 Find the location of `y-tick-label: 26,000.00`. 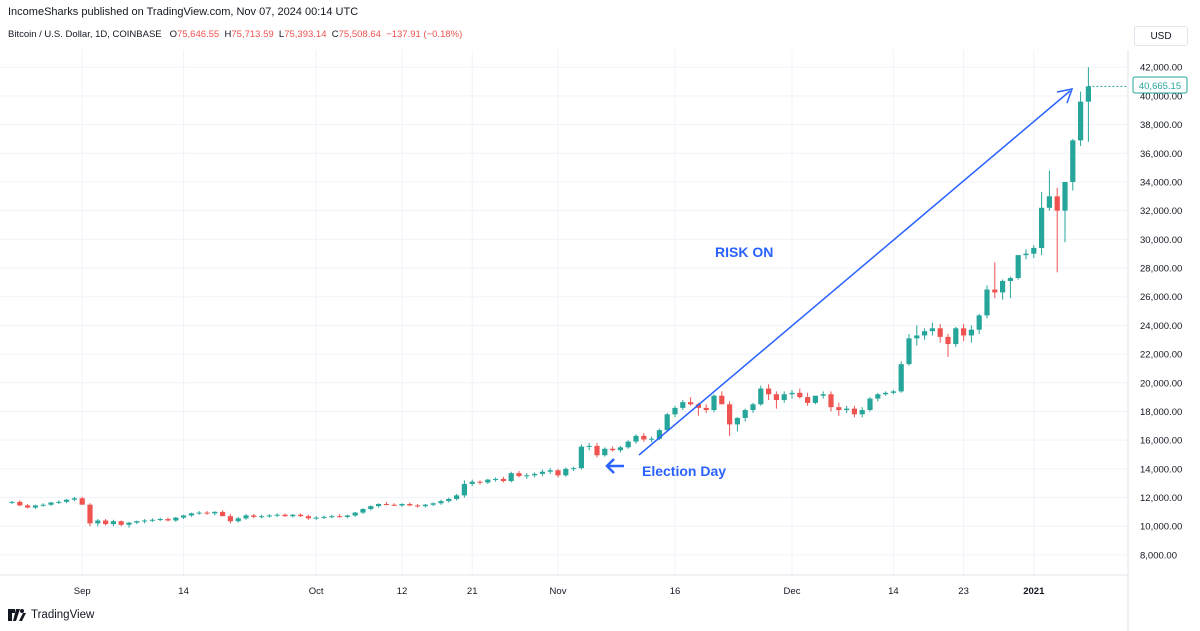

y-tick-label: 26,000.00 is located at coordinates (1161, 297).